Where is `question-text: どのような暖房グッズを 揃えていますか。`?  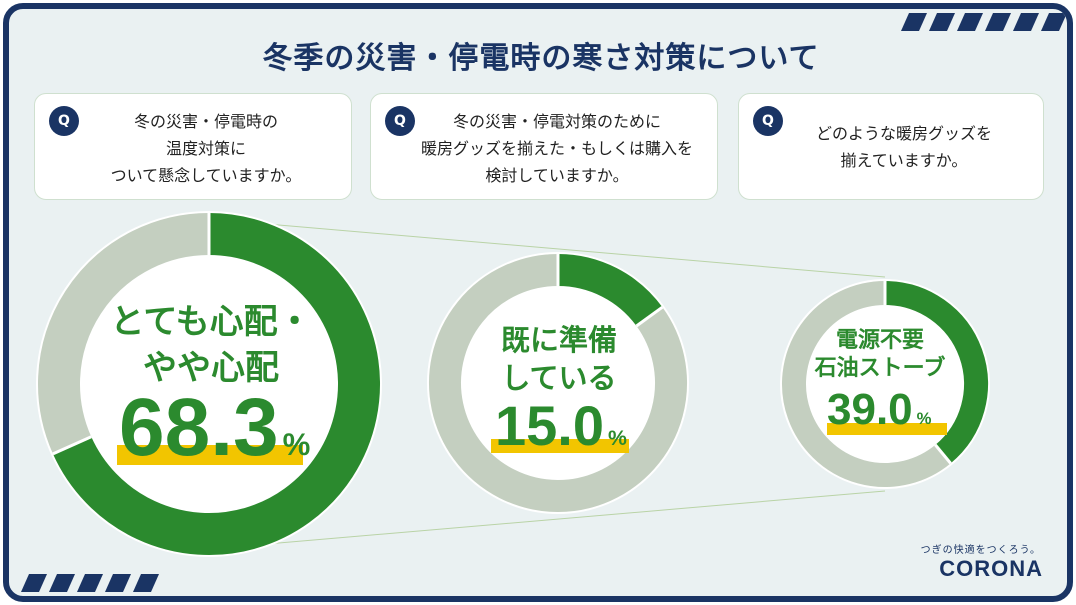 question-text: どのような暖房グッズを 揃えていますか。 is located at coordinates (904, 147).